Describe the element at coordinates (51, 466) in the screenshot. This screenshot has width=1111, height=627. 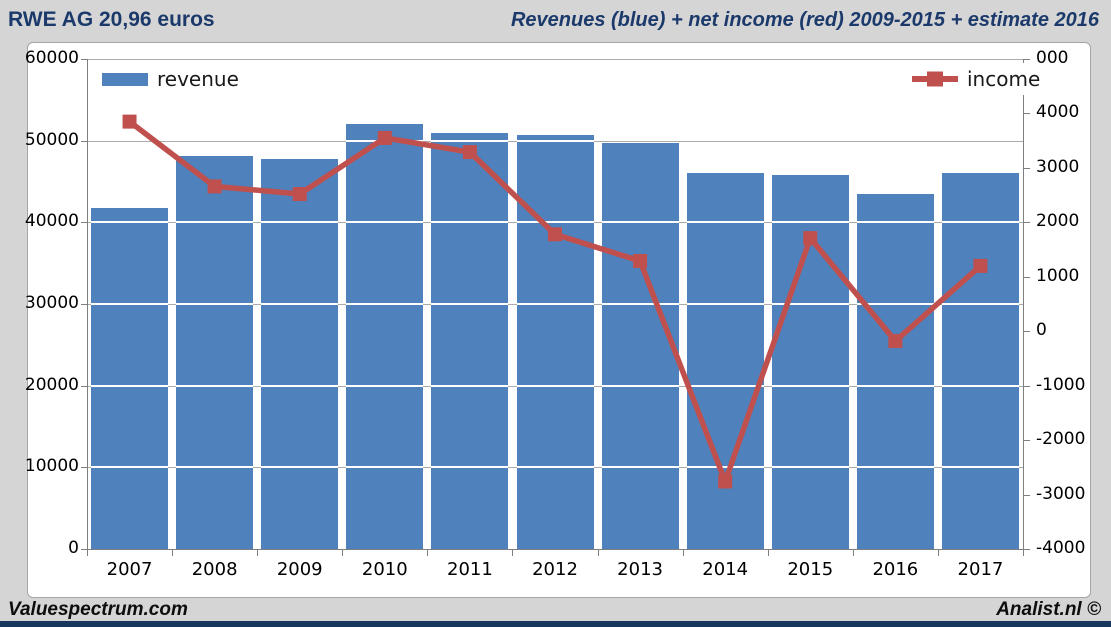
I see `y-axis-label-left: 10000` at that location.